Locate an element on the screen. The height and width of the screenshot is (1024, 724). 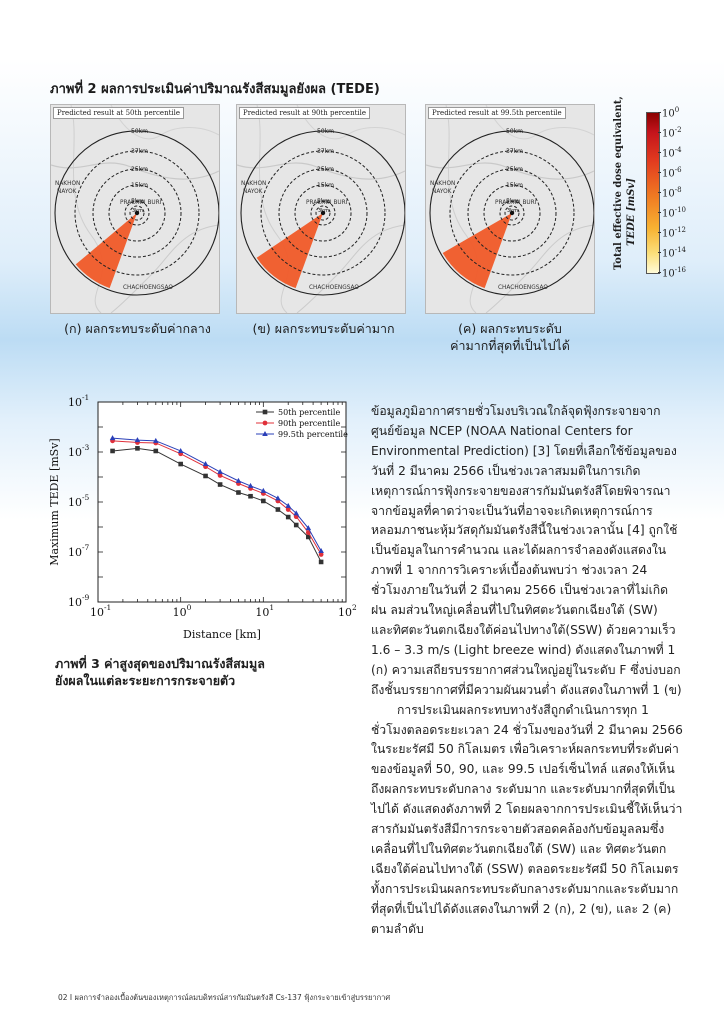
colorbar-tick-label: 10⁻¹⁶ is located at coordinates (674, 273).